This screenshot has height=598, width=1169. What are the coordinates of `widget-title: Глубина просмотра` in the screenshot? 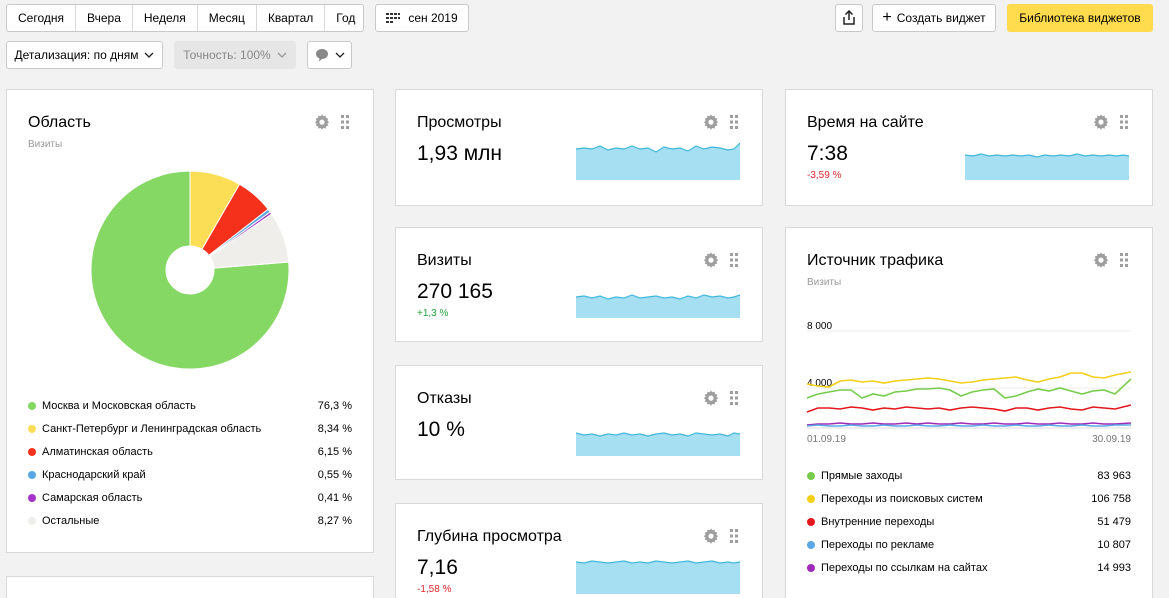 It's located at (489, 536).